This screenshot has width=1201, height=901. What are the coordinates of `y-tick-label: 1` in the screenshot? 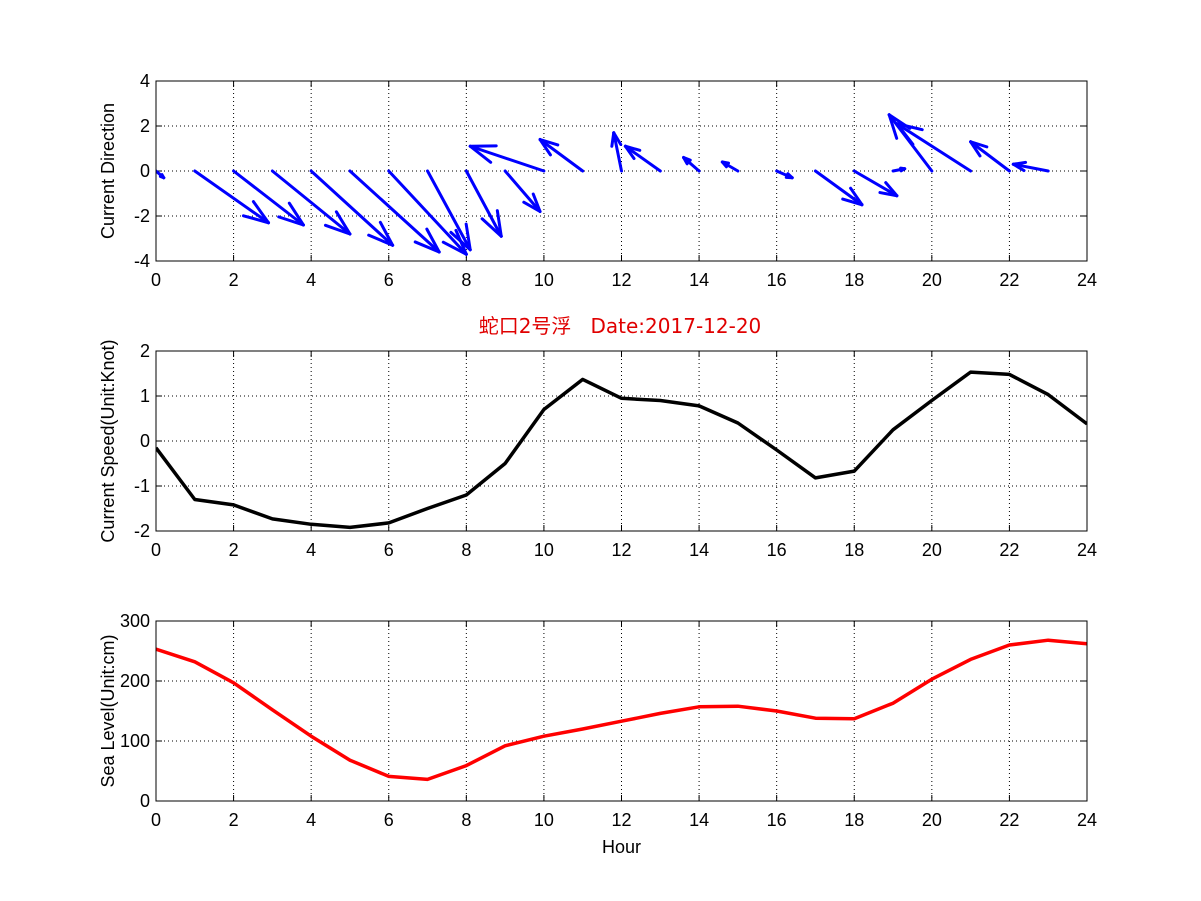 It's located at (145, 396).